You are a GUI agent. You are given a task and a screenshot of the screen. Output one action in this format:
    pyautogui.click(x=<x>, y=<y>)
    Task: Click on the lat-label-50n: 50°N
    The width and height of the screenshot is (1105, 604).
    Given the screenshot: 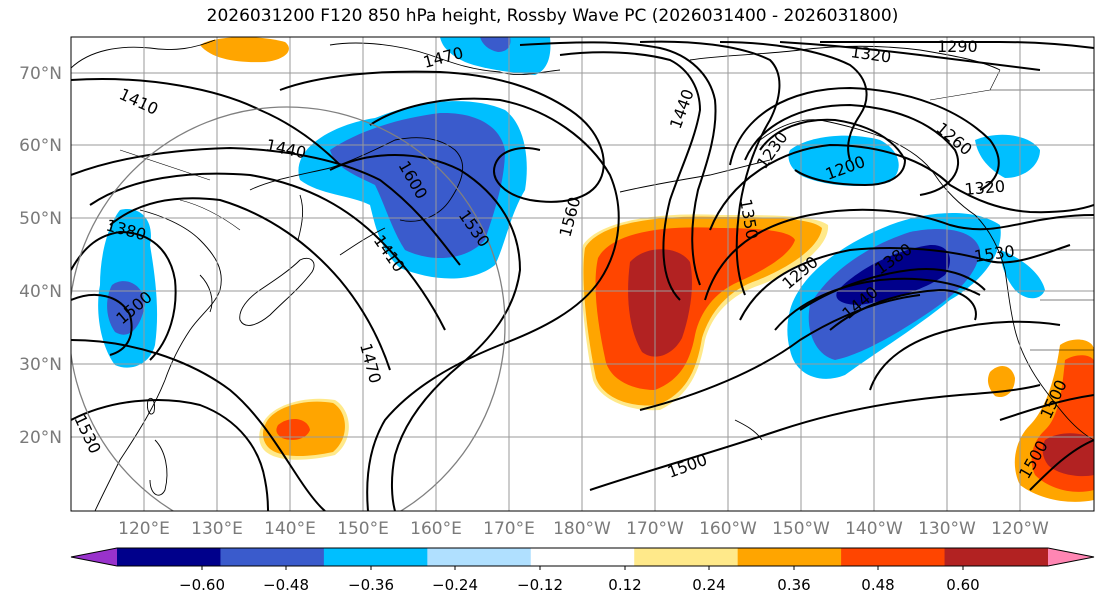 What is the action you would take?
    pyautogui.click(x=40, y=219)
    